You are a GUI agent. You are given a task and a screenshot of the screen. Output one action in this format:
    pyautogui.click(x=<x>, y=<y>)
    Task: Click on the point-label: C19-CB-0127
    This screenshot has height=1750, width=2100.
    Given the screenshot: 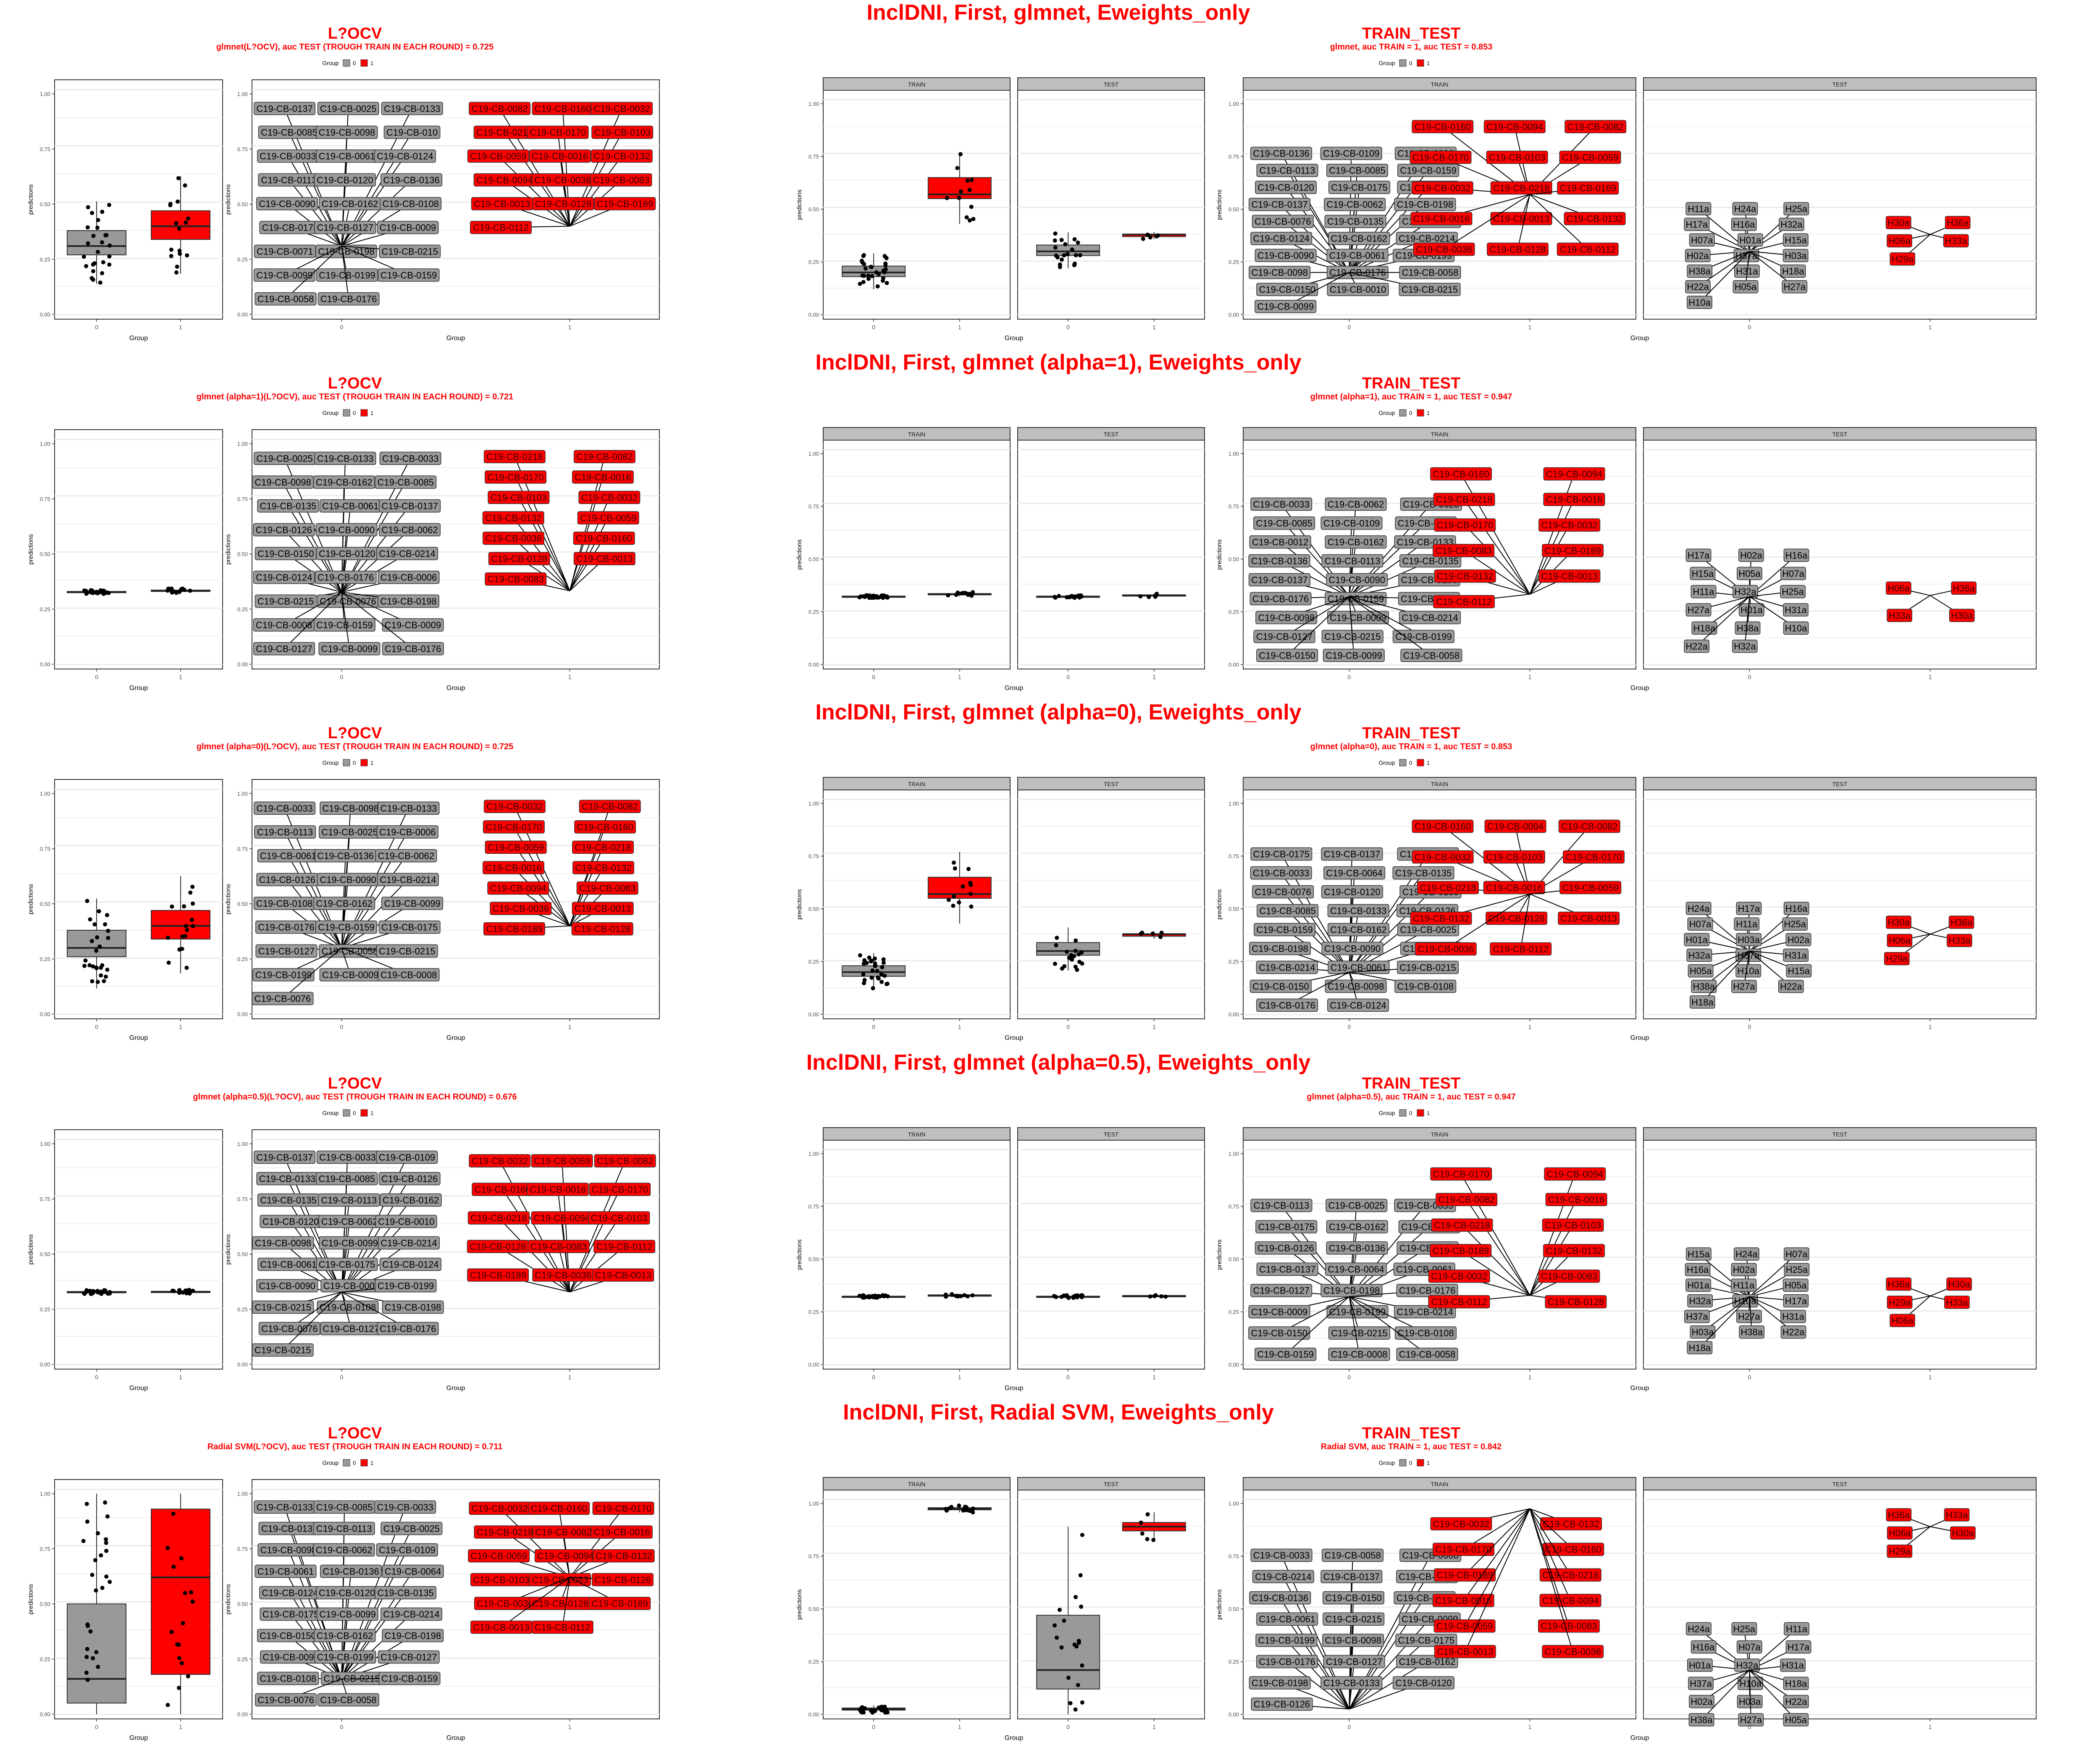 What is the action you would take?
    pyautogui.click(x=286, y=951)
    